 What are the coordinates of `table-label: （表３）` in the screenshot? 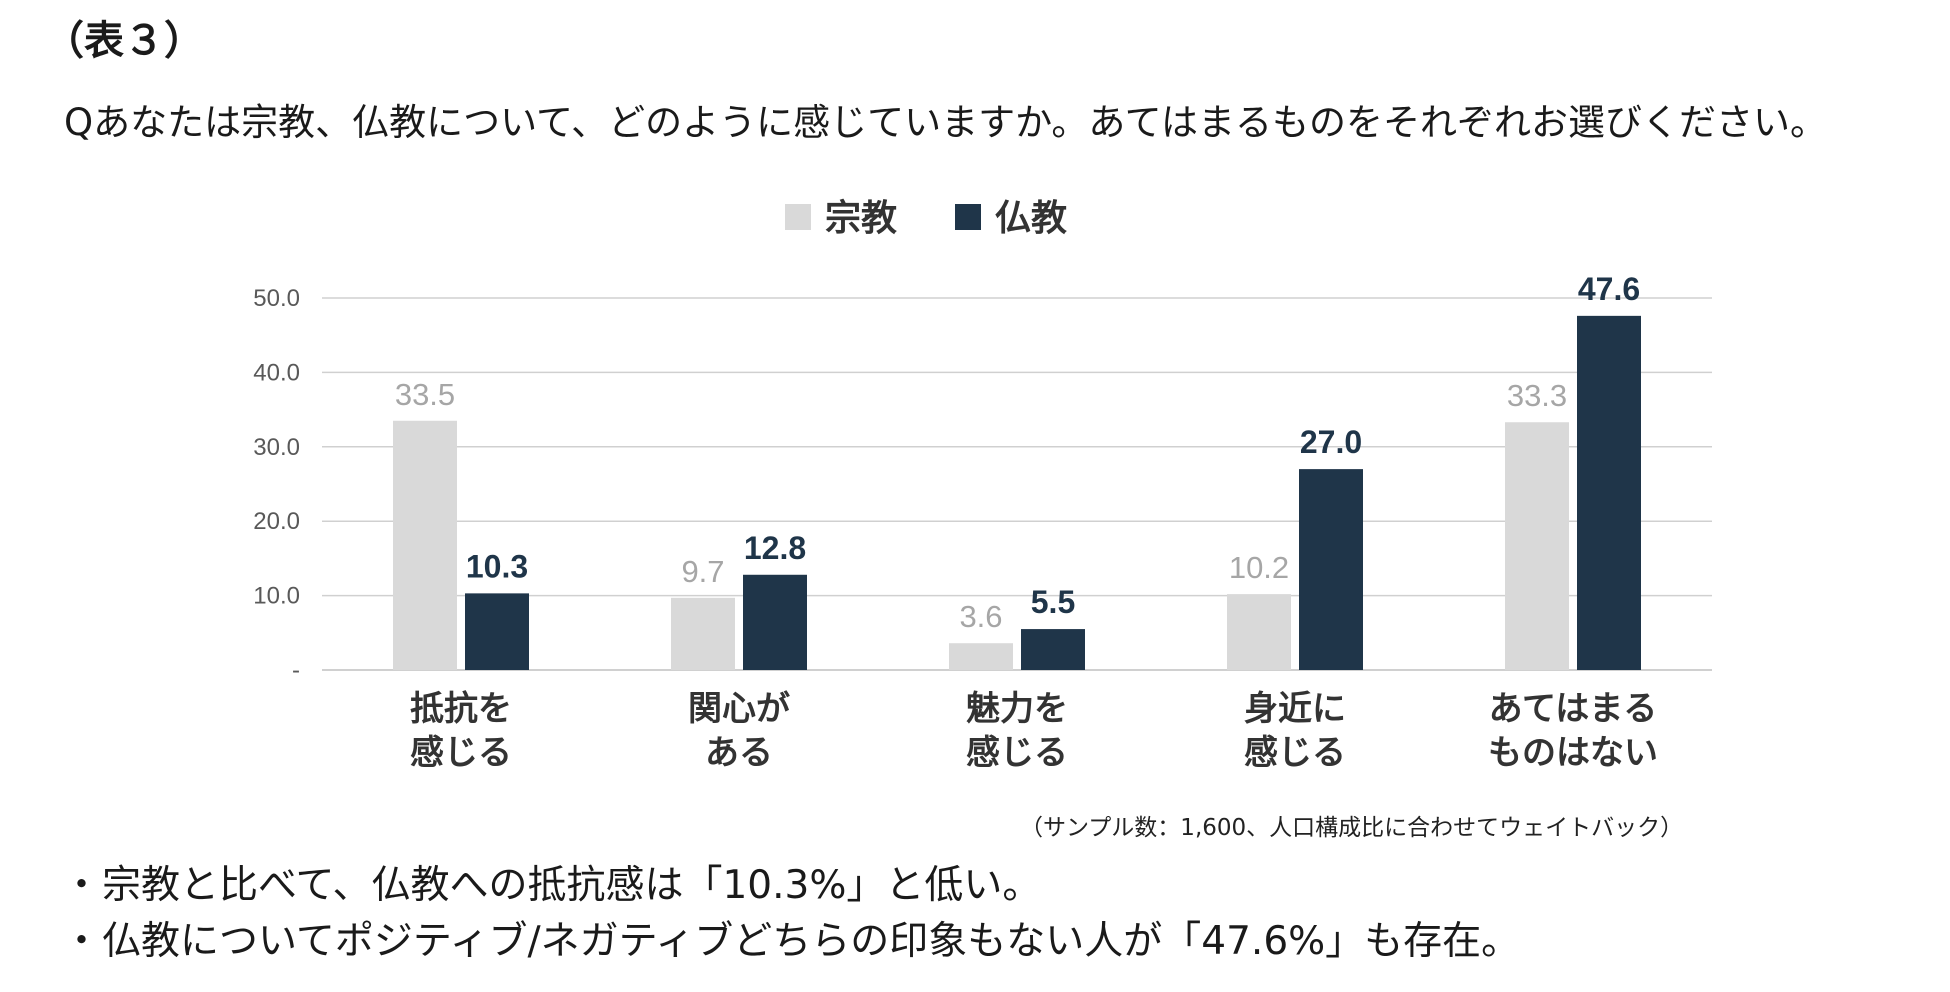 It's located at (124, 41).